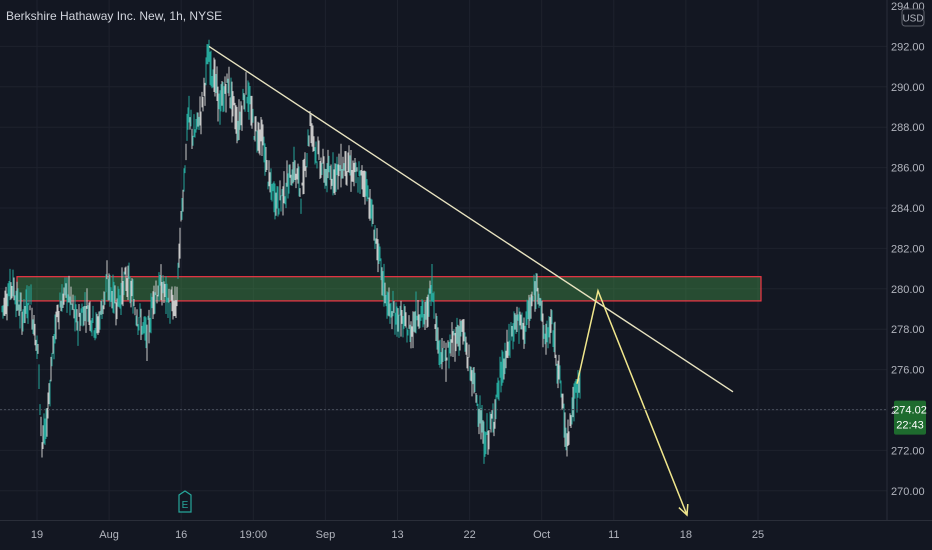 This screenshot has height=550, width=932. Describe the element at coordinates (181, 535) in the screenshot. I see `x-tick-label: 16` at that location.